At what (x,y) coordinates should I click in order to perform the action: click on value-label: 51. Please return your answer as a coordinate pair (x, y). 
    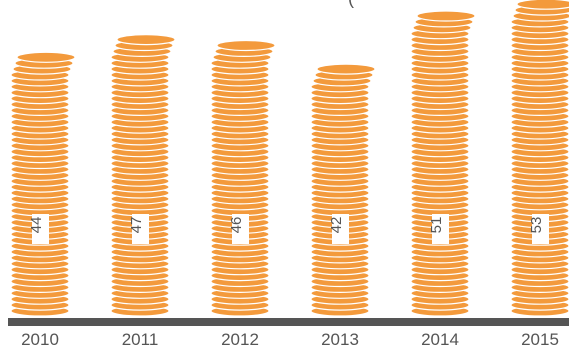
    Looking at the image, I should click on (436, 225).